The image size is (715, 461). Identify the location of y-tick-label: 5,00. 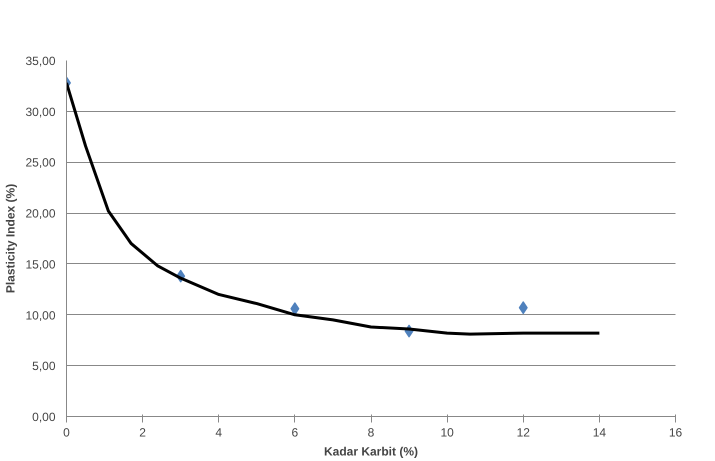
(44, 366).